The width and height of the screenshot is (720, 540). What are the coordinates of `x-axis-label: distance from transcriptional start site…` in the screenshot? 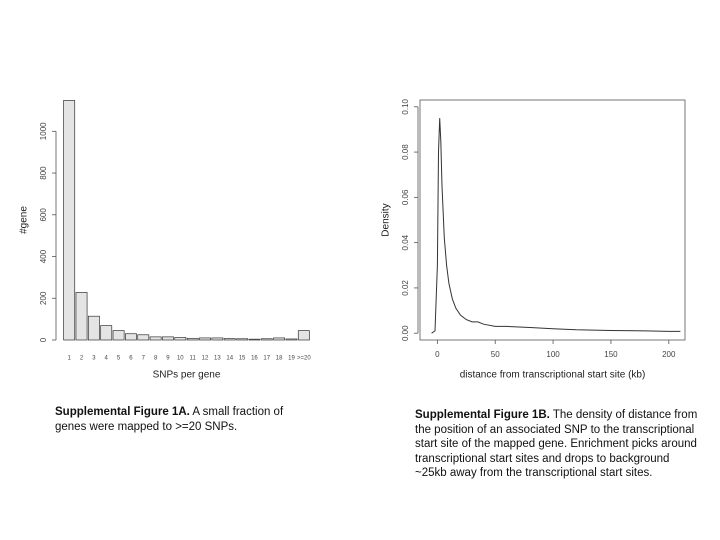 It's located at (553, 375).